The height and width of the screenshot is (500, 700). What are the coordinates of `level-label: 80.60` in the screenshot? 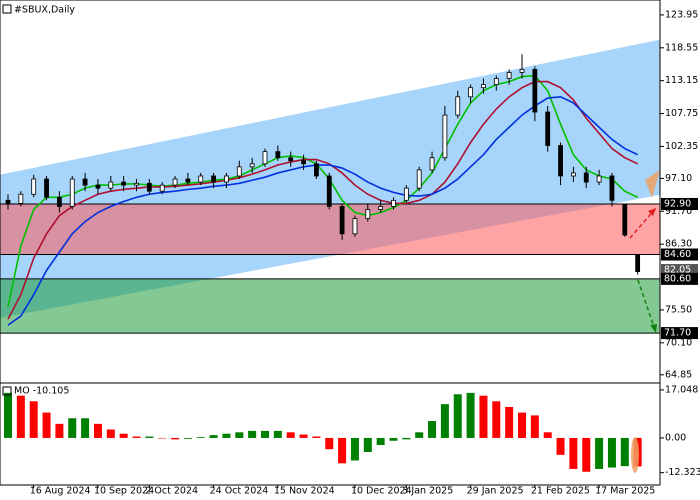 It's located at (677, 278).